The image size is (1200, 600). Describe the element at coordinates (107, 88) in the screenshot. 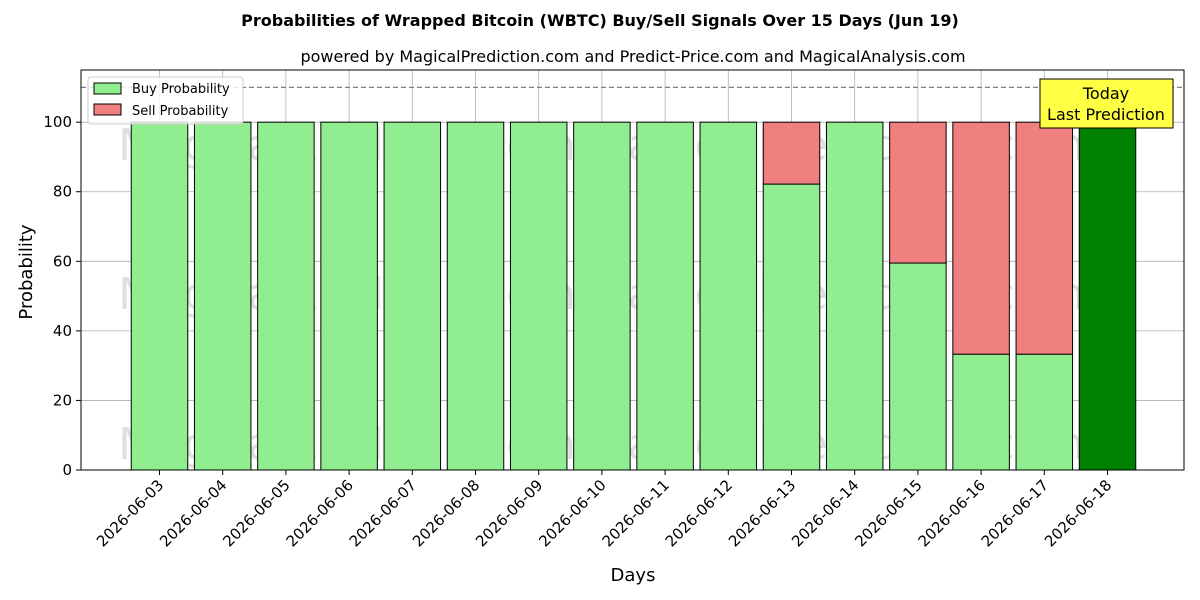

I see `legend-swatch-buy` at that location.